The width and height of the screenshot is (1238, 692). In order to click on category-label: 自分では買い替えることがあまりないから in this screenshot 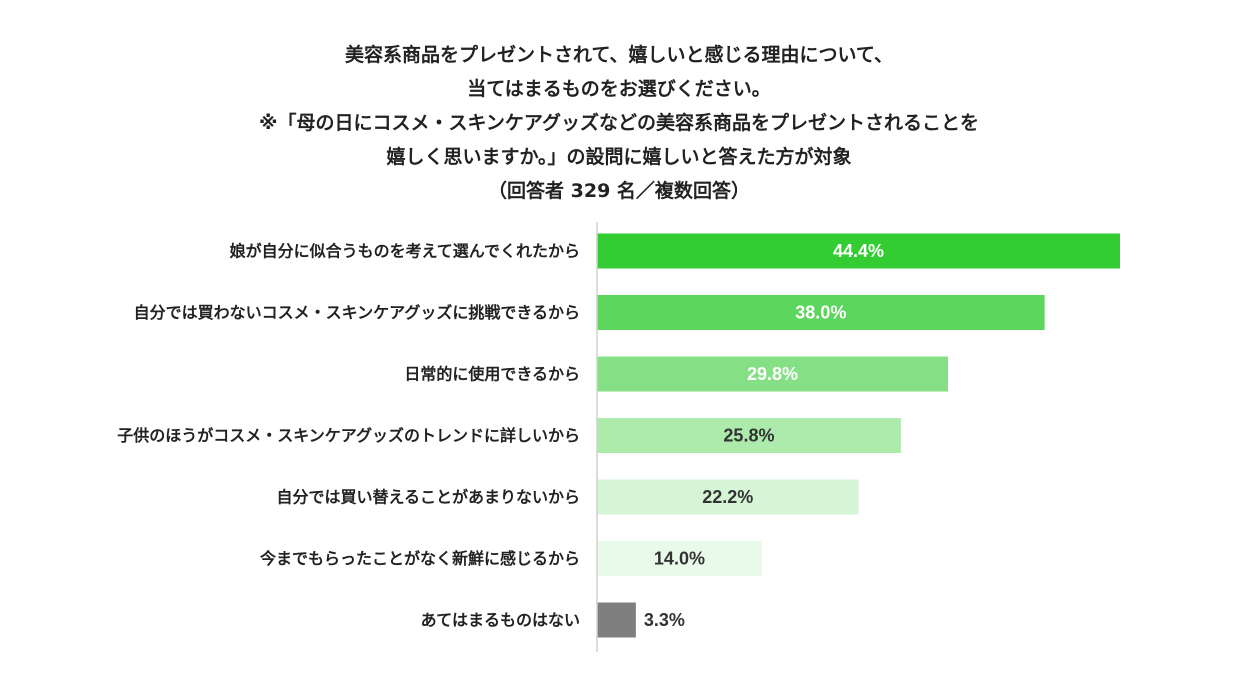, I will do `click(428, 497)`.